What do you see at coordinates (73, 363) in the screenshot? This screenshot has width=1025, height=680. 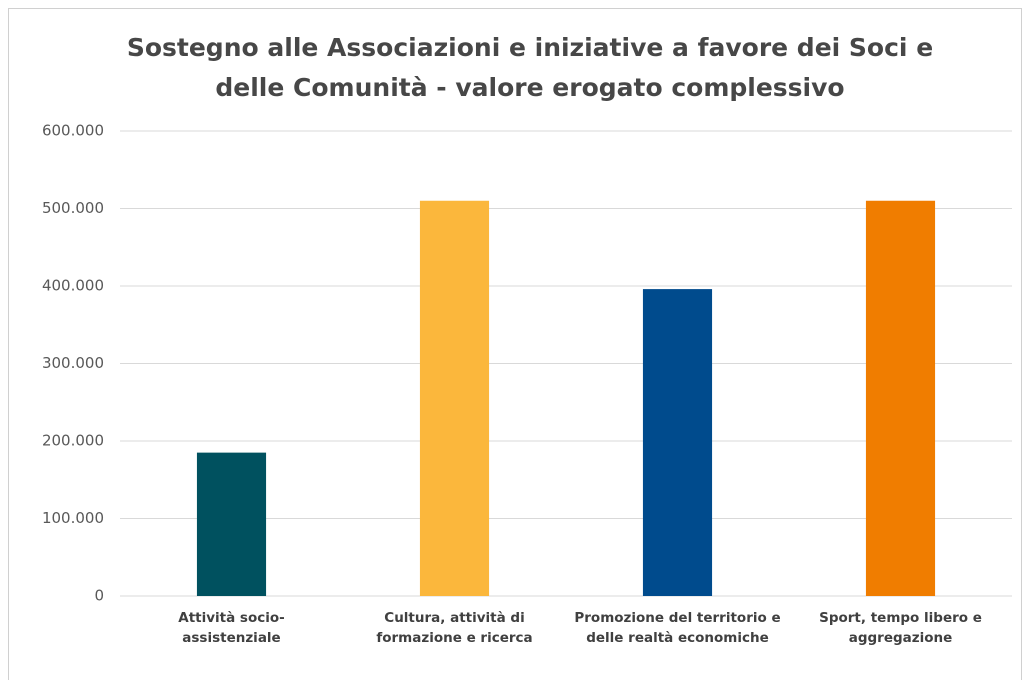 I see `y-tick-label: 300.000` at bounding box center [73, 363].